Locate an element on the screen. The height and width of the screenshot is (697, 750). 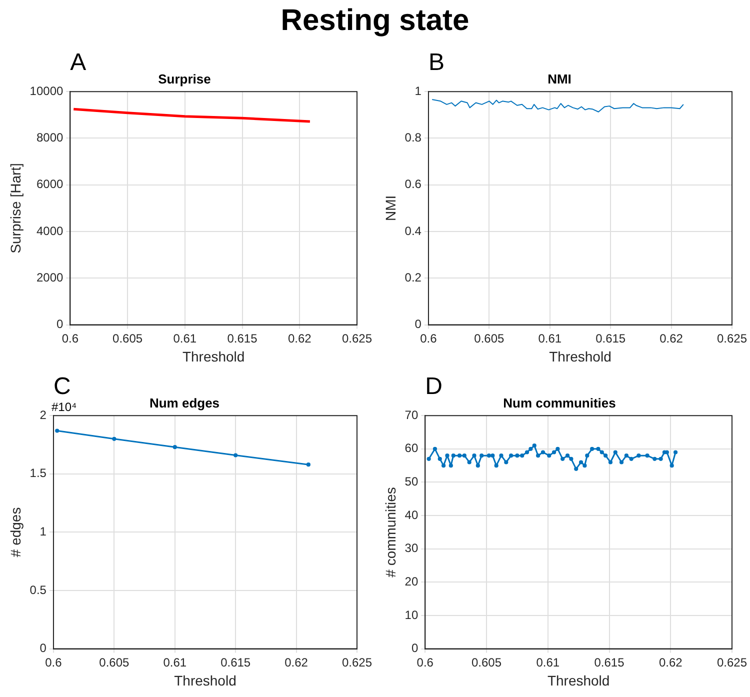
chart-title: Surprise is located at coordinates (184, 78).